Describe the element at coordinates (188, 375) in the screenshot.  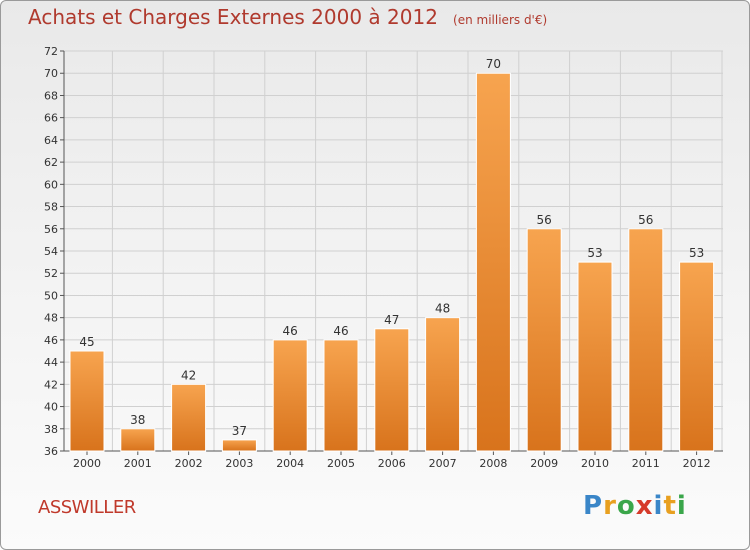
I see `bar-value-label: 42` at that location.